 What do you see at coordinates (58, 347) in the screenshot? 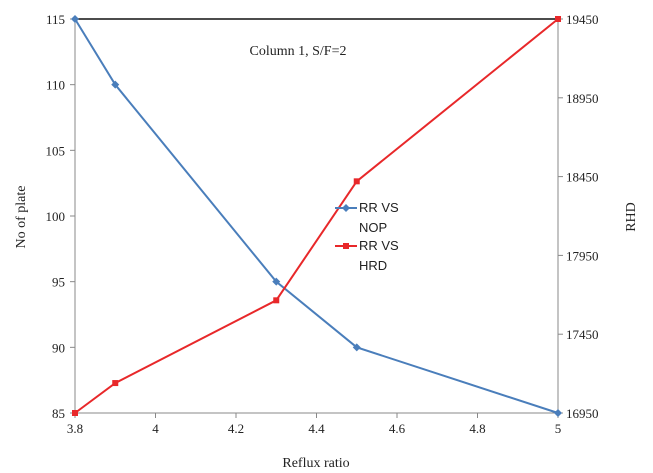
I see `left-y-tick-label: 90` at bounding box center [58, 347].